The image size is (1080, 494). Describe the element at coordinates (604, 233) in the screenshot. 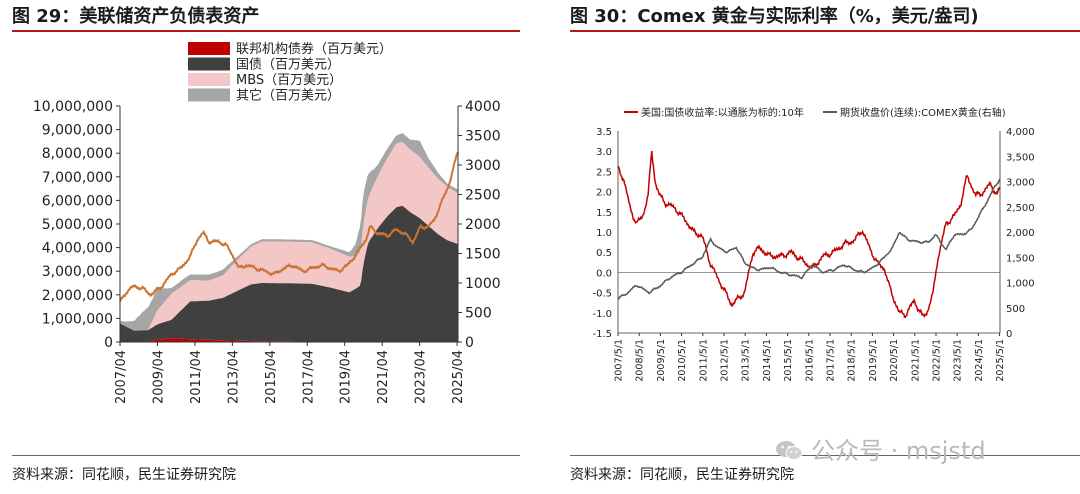

I see `left-y-tick-label: 1.0` at that location.